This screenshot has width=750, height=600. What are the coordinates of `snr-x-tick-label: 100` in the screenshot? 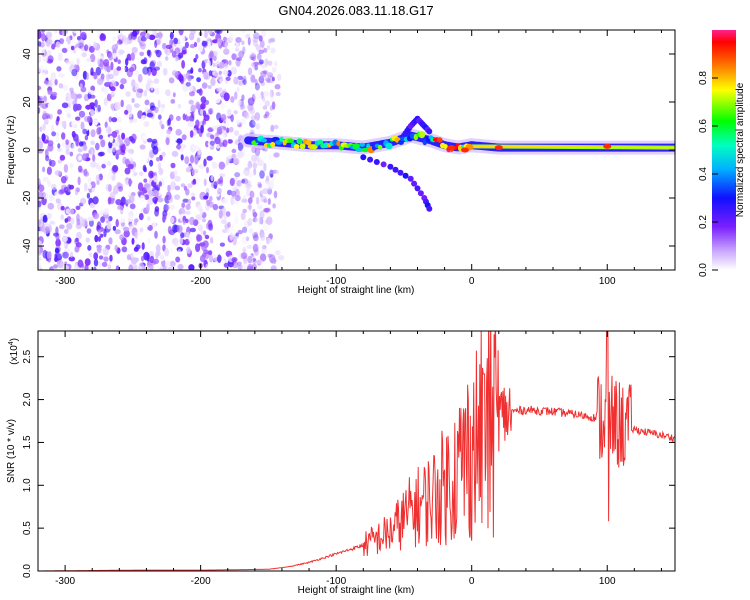 It's located at (607, 581).